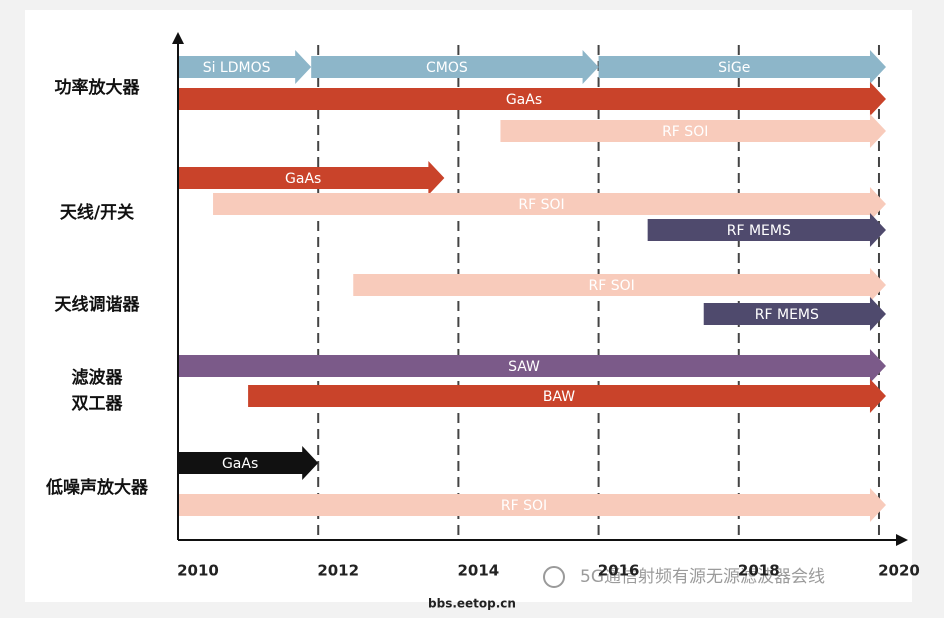  What do you see at coordinates (98, 404) in the screenshot?
I see `group-label: 双工器` at bounding box center [98, 404].